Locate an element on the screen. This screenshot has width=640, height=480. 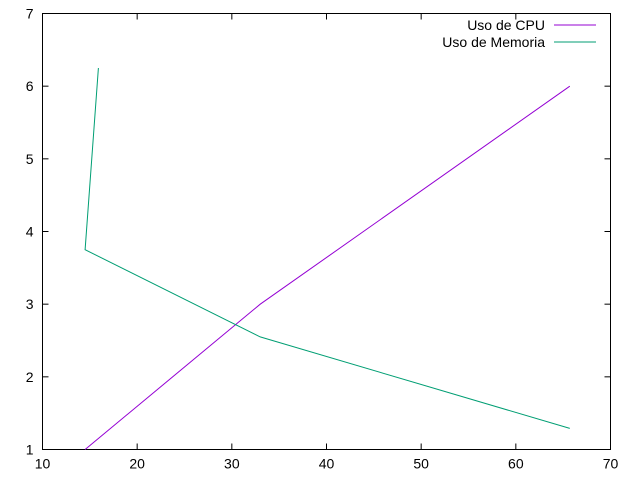
x-tick-label: 70 is located at coordinates (611, 464).